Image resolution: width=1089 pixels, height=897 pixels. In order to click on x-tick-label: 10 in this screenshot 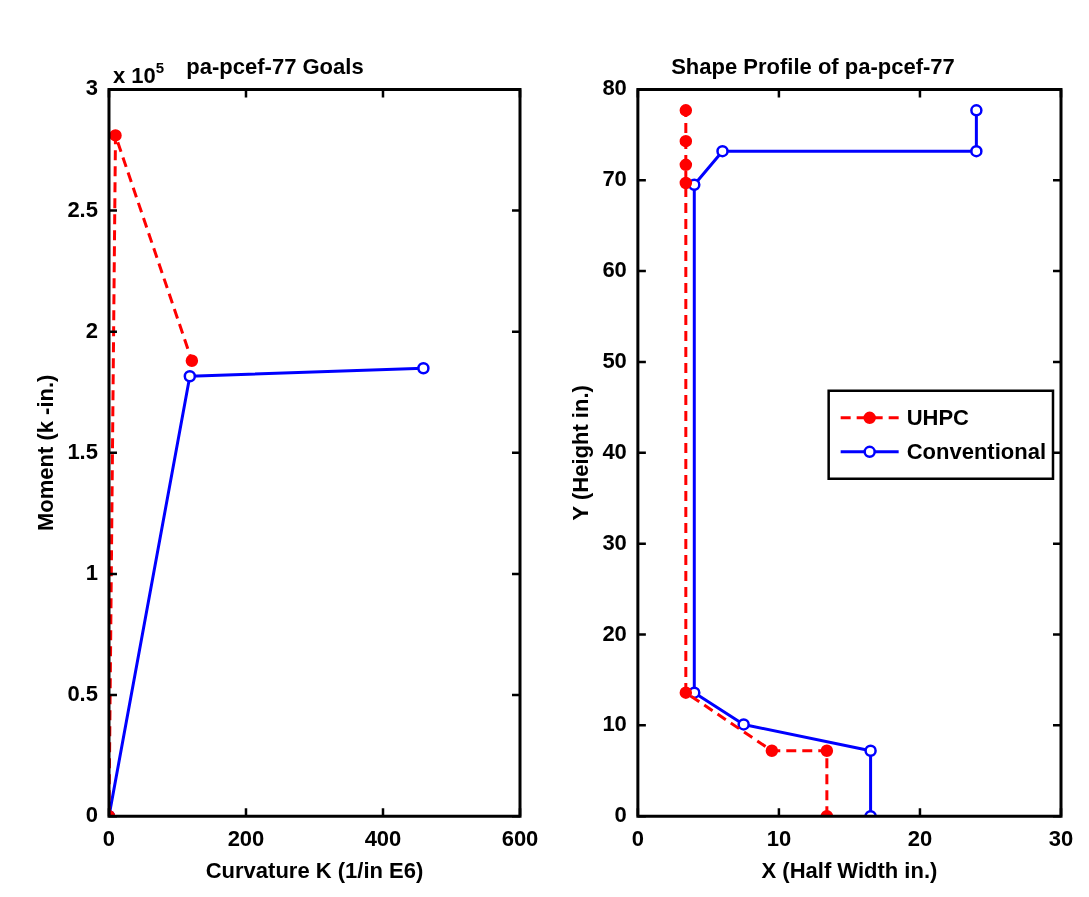, I will do `click(779, 839)`.